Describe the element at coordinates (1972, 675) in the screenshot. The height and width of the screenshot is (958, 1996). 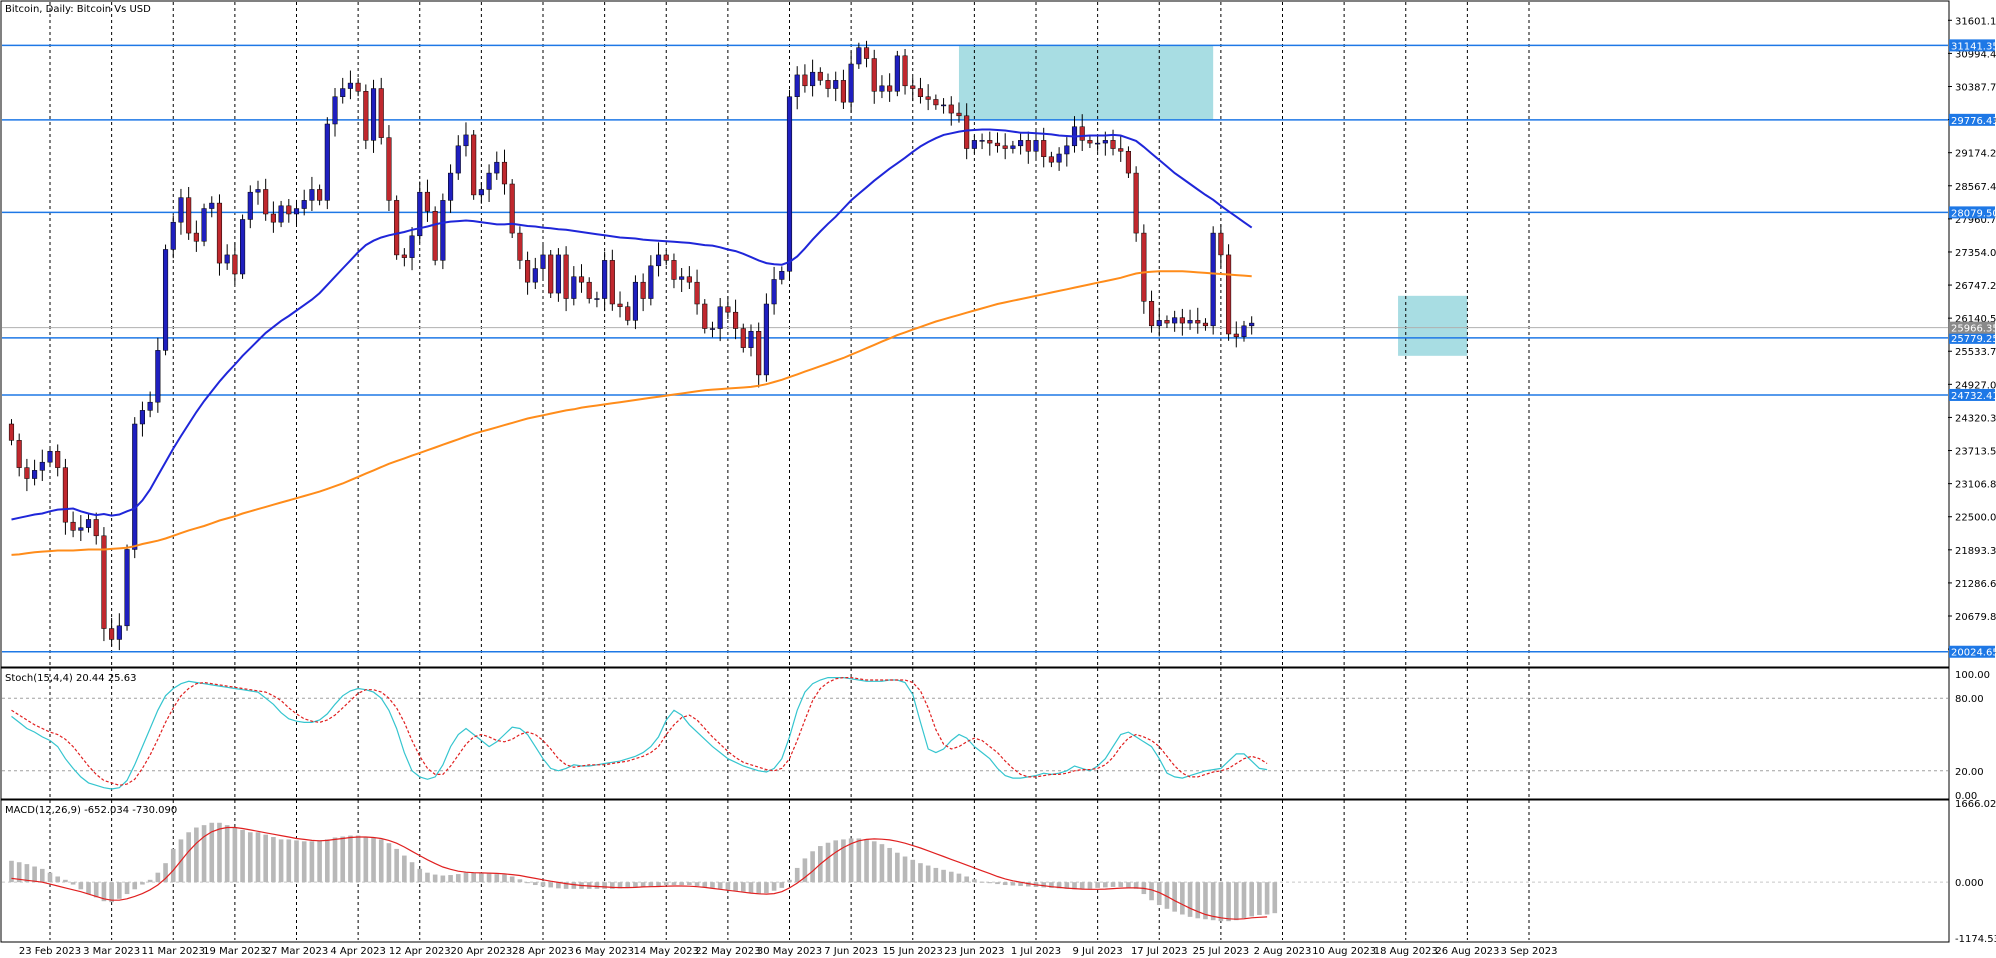
I see `stoch-tick-label: 100.00` at that location.